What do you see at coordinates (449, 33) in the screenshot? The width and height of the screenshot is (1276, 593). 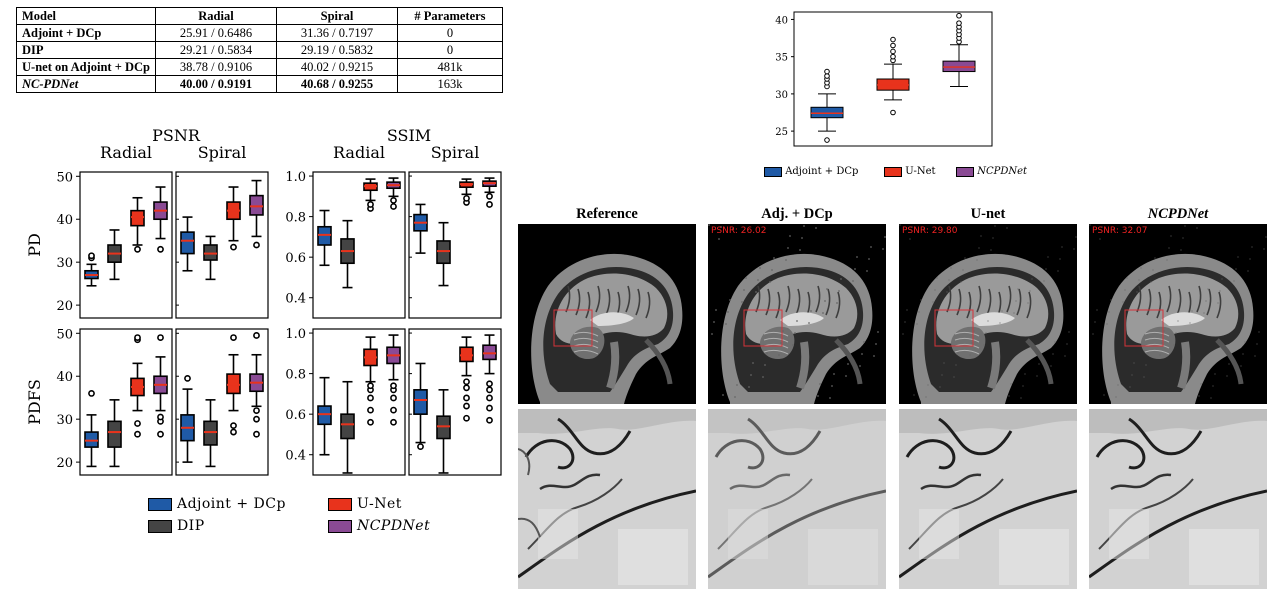 I see `table-cell-params: 0` at bounding box center [449, 33].